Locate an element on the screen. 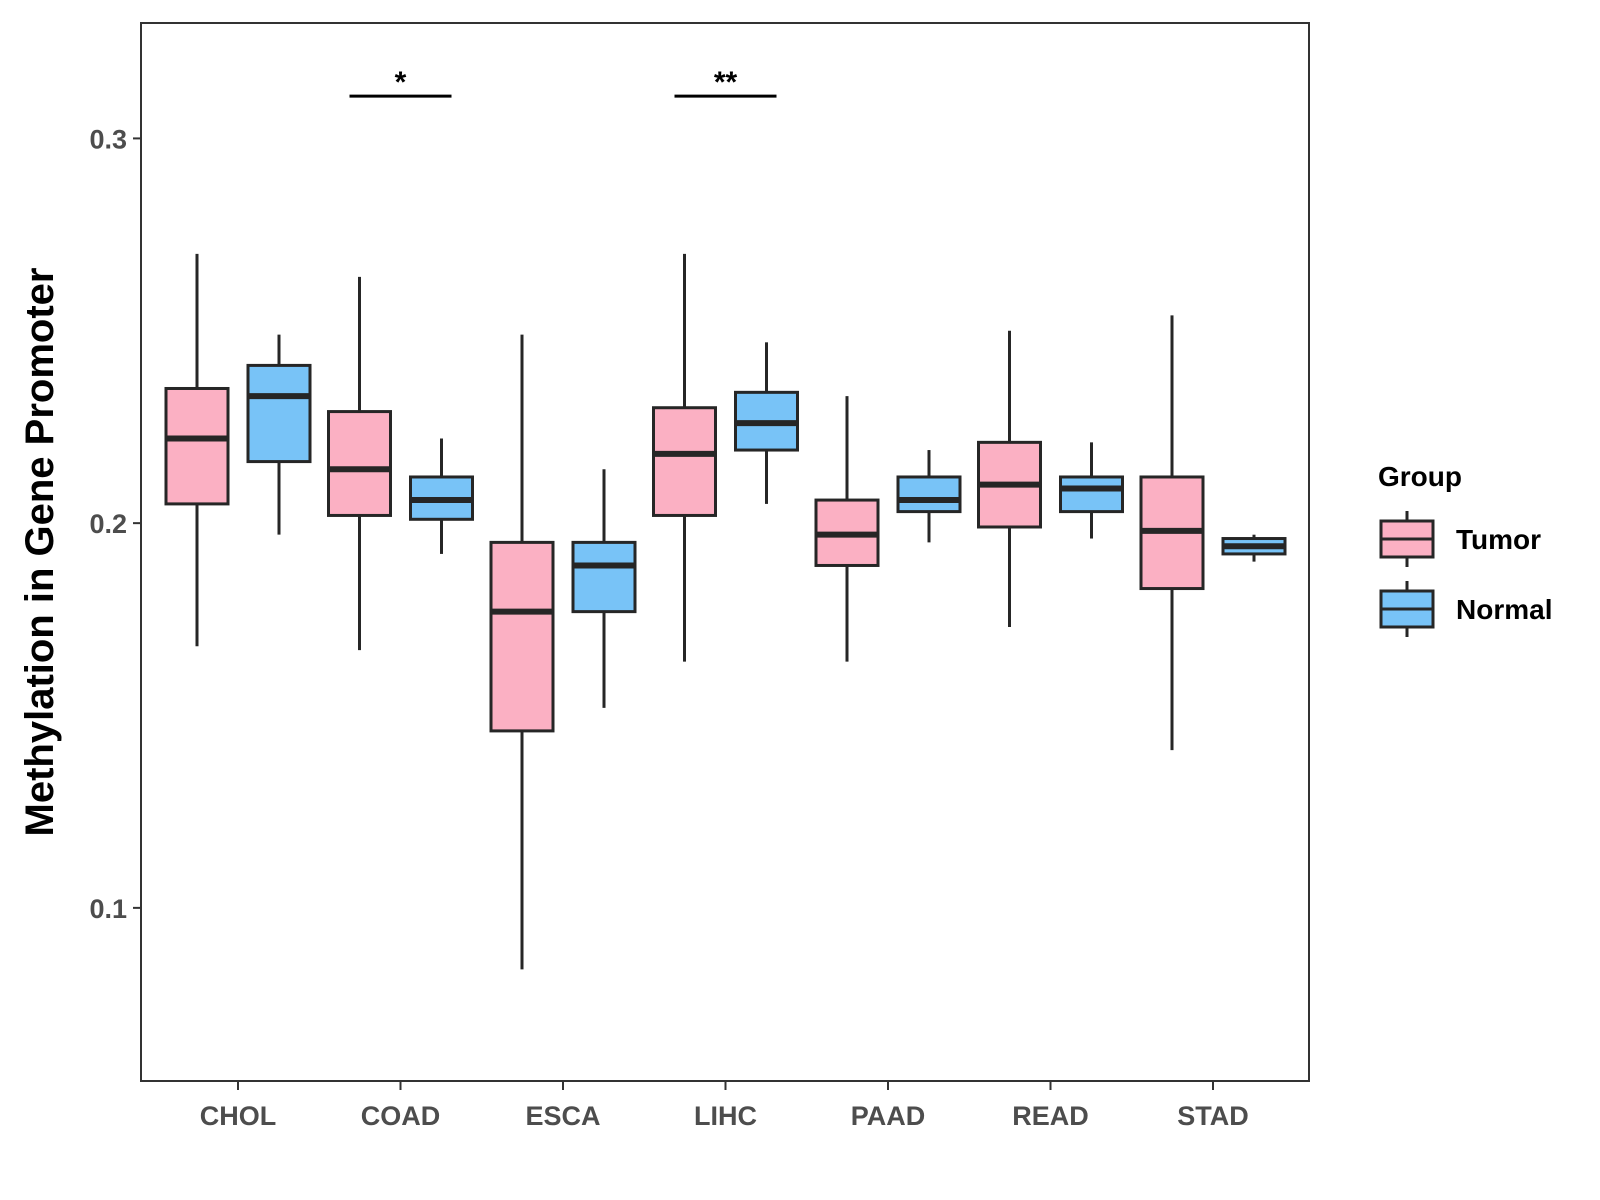 The height and width of the screenshot is (1200, 1600). y-axis: 0.1 0.2 0.3 is located at coordinates (115, 524).